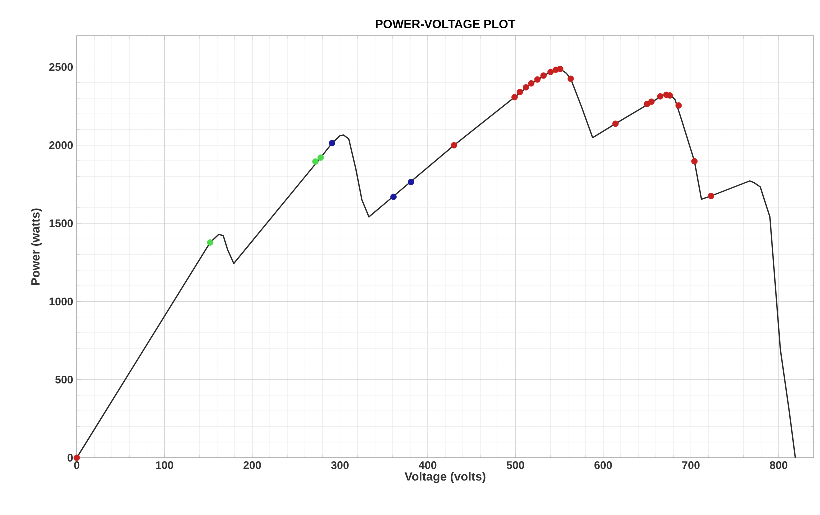 The width and height of the screenshot is (820, 515). What do you see at coordinates (61, 146) in the screenshot?
I see `y-tick-label: 2000` at bounding box center [61, 146].